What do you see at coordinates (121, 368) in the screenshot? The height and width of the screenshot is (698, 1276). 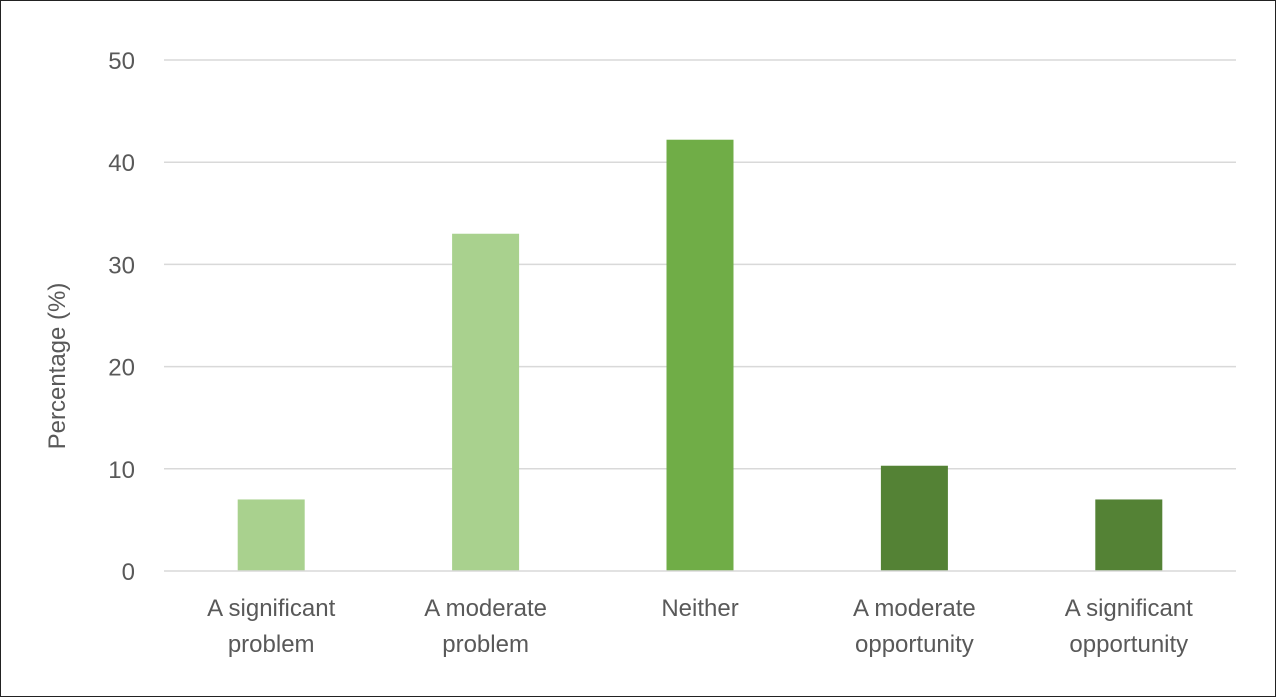 I see `y-tick-label: 20` at bounding box center [121, 368].